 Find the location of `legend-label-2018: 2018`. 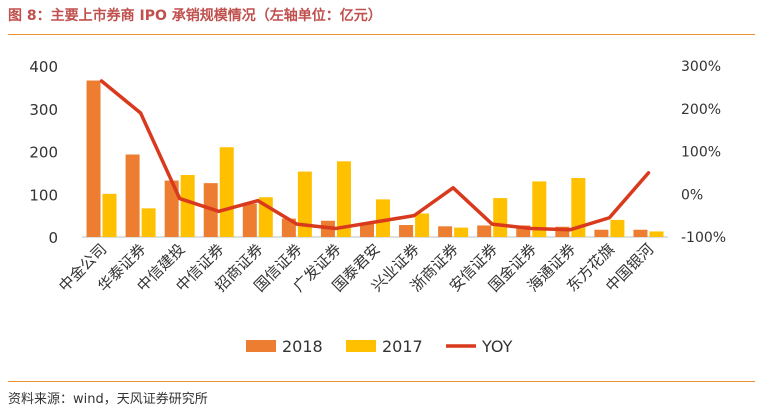

legend-label-2018: 2018 is located at coordinates (302, 346).